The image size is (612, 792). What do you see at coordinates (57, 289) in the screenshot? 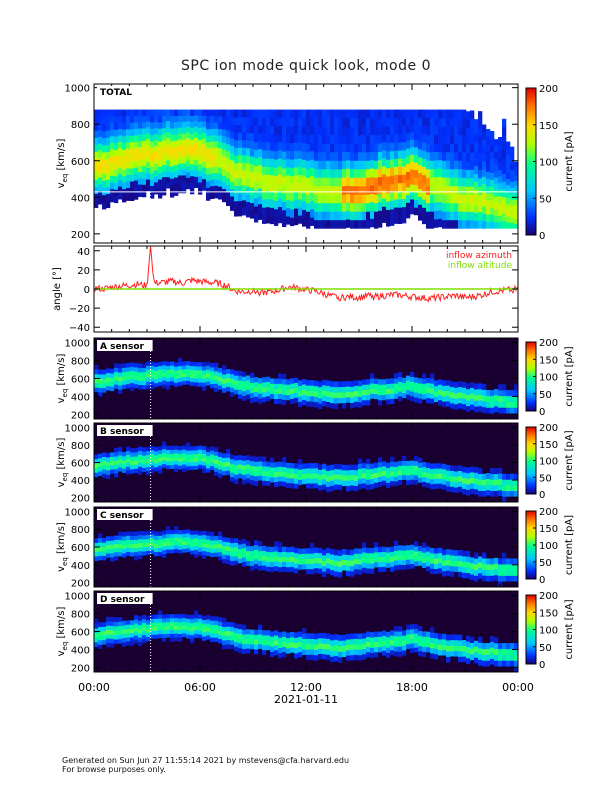
I see `y-axis-label: angle [°]` at bounding box center [57, 289].